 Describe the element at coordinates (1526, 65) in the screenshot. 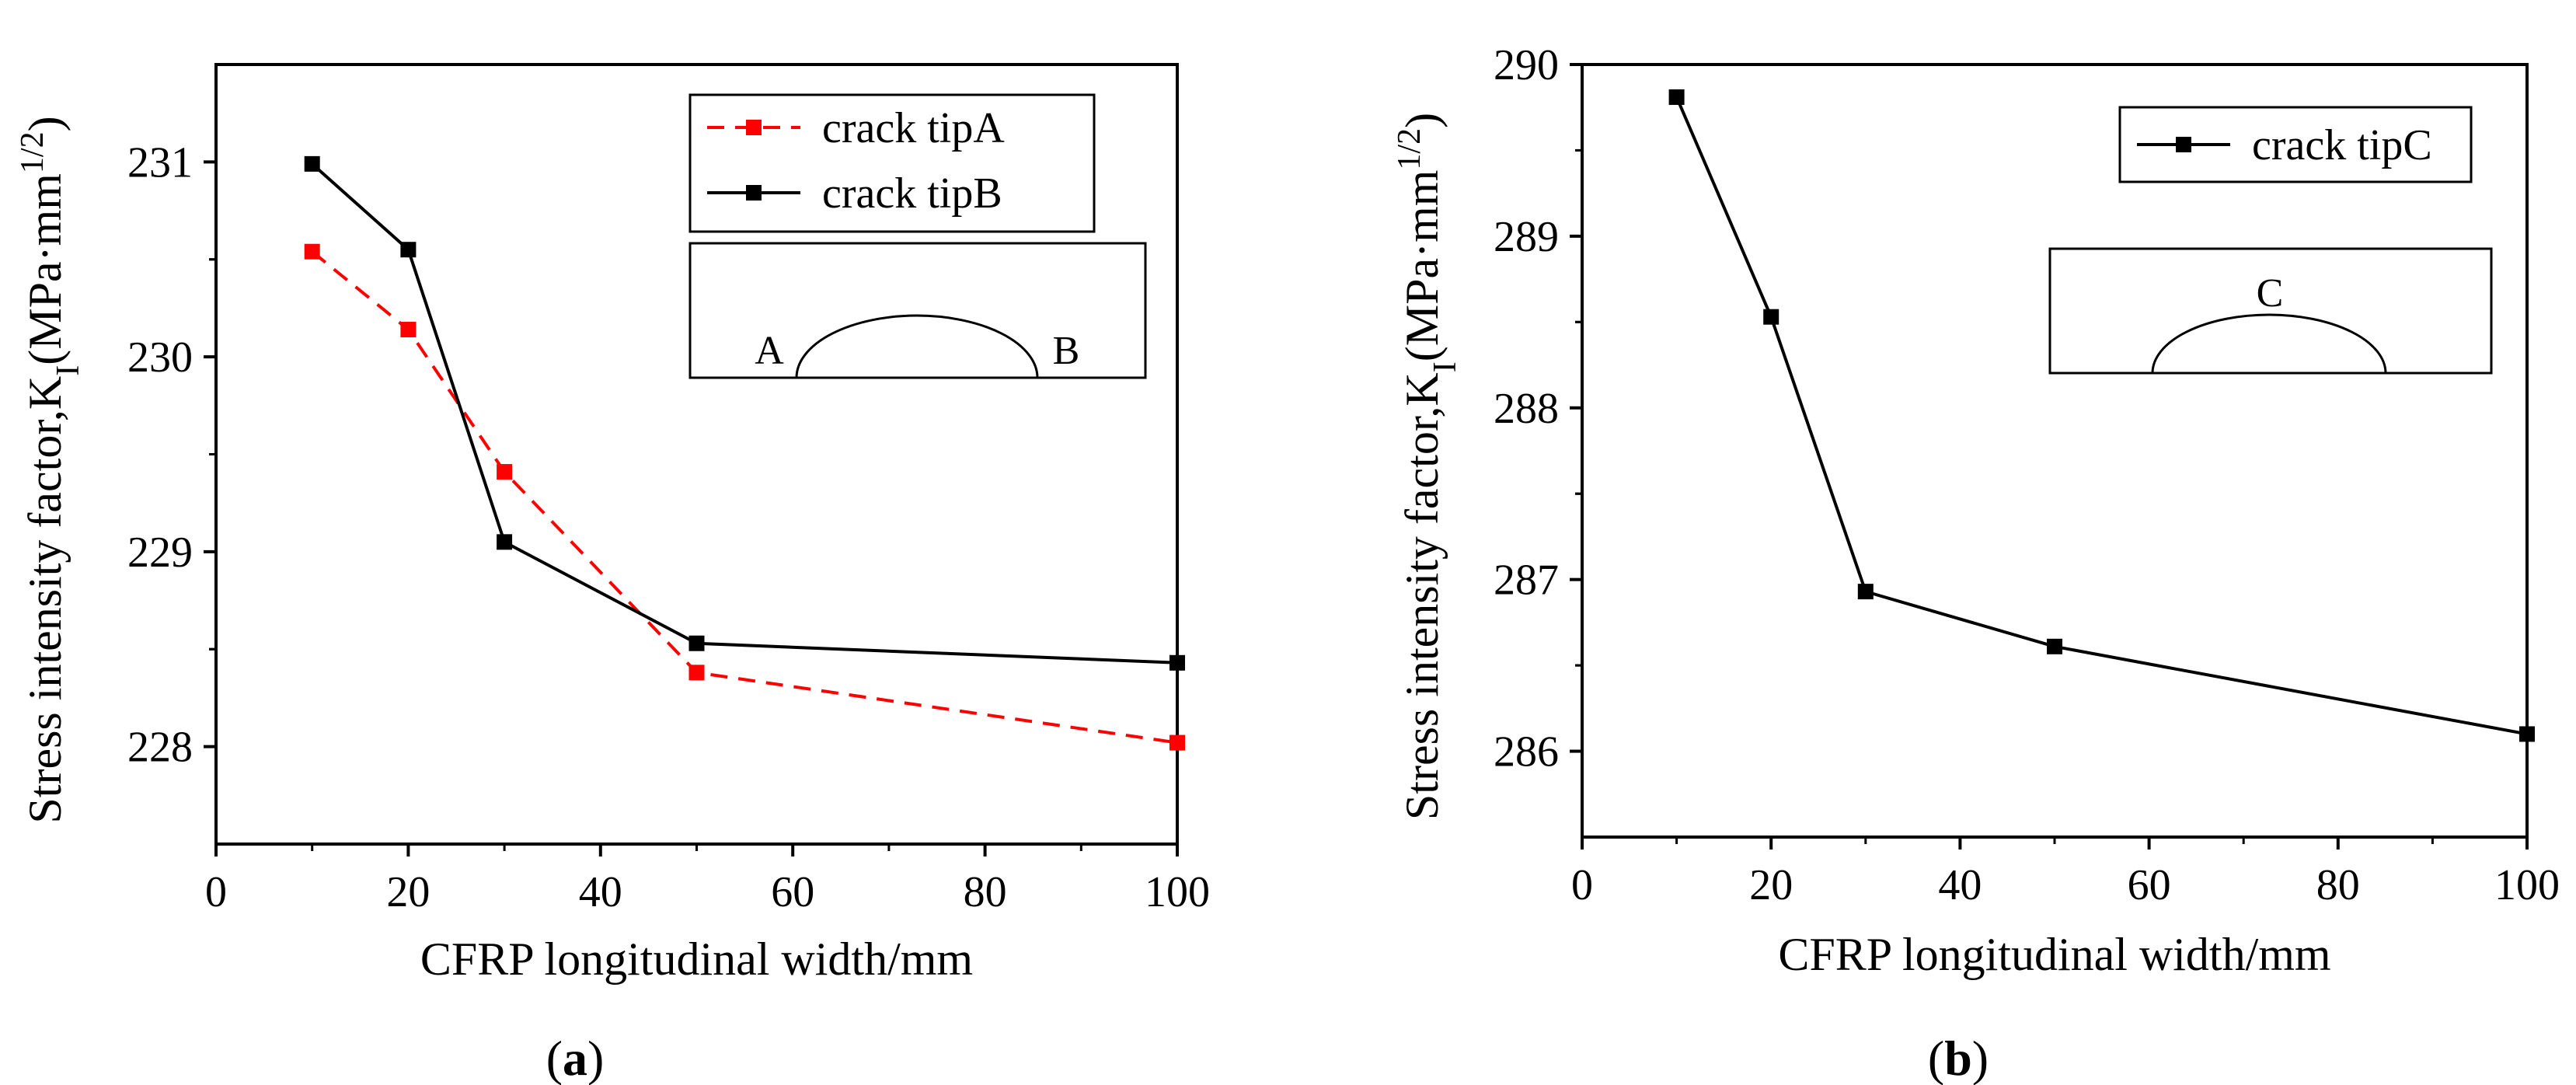

I see `y-tick-label: 290` at that location.